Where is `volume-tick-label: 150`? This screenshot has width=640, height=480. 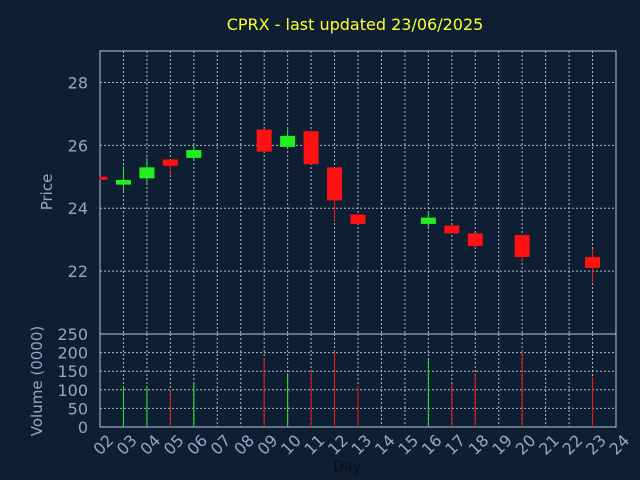
volume-tick-label: 150 is located at coordinates (72, 371).